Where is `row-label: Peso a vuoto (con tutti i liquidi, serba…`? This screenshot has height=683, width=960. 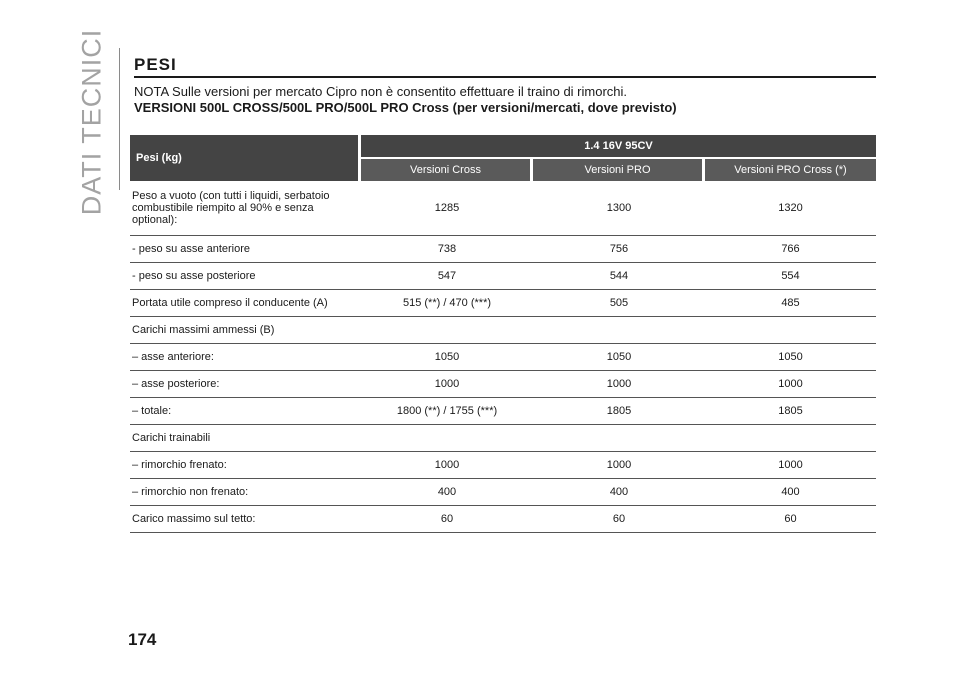 row-label: Peso a vuoto (con tutti i liquidi, serba… is located at coordinates (231, 208).